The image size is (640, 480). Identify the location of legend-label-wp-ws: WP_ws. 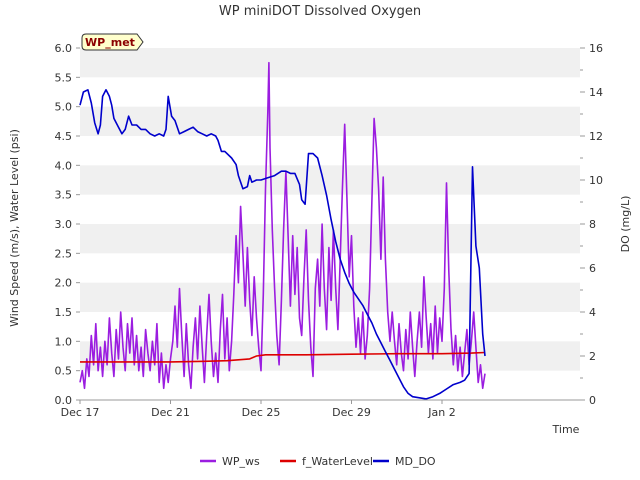
(241, 461).